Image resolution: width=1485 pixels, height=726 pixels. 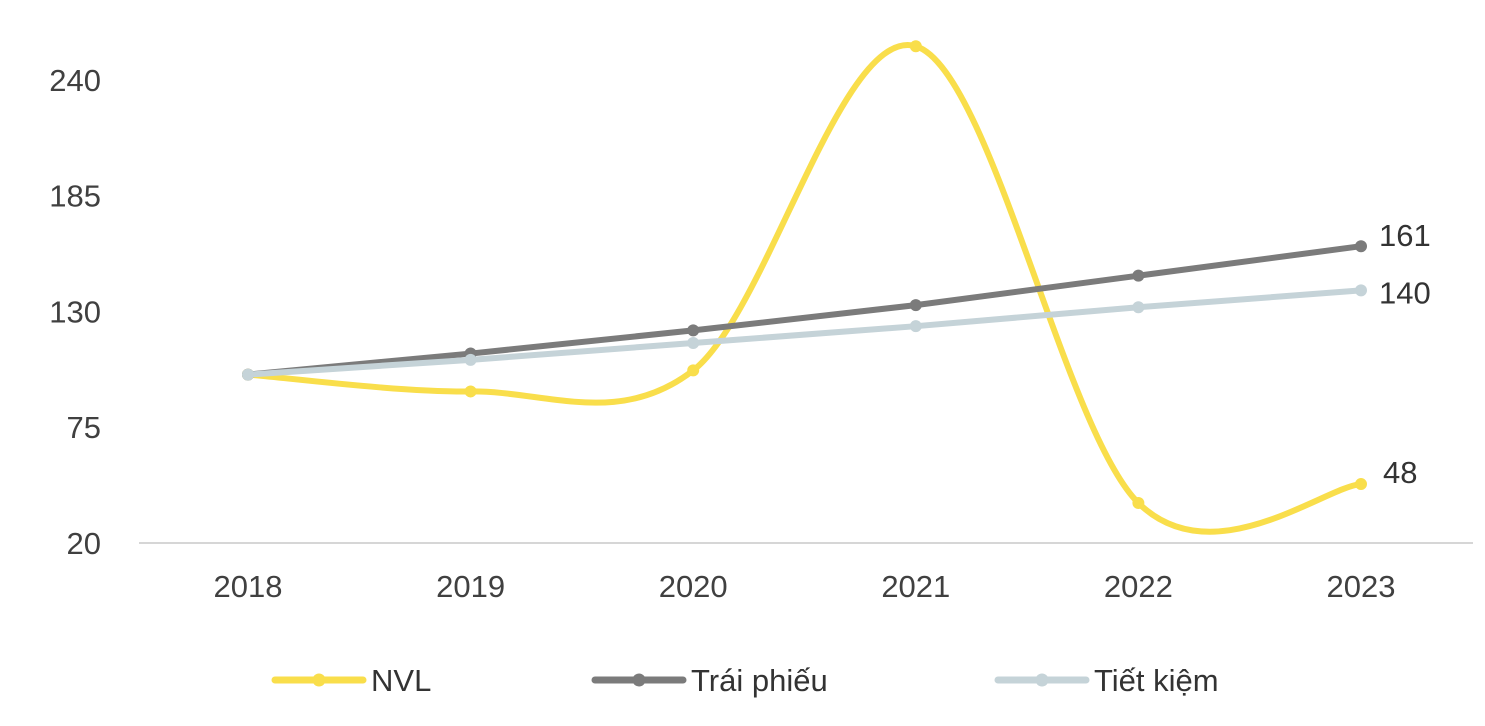 I want to click on legend: NVL Trái phiếu Tiết kiệm, so click(x=745, y=680).